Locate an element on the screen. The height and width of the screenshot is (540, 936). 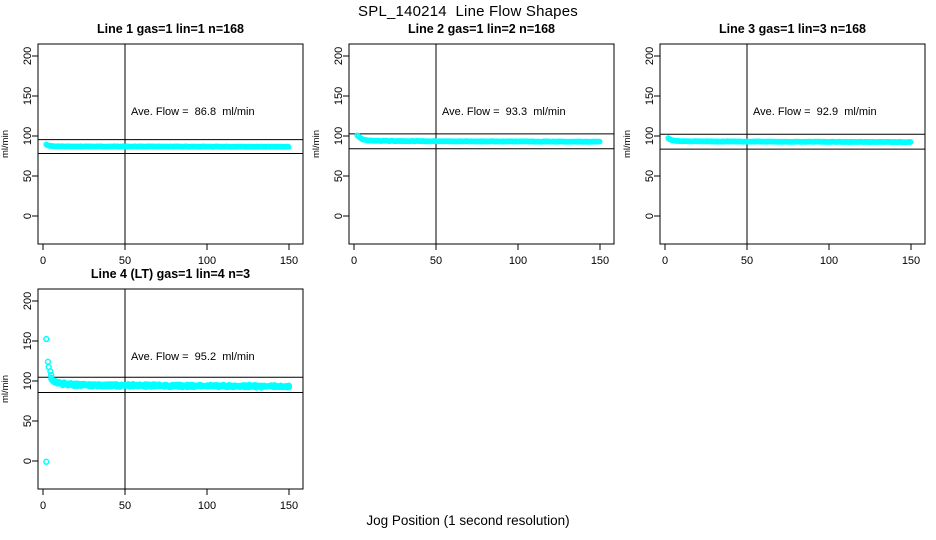
avg-flow-annotation: Ave. Flow = 93.3 ml/min is located at coordinates (504, 112).